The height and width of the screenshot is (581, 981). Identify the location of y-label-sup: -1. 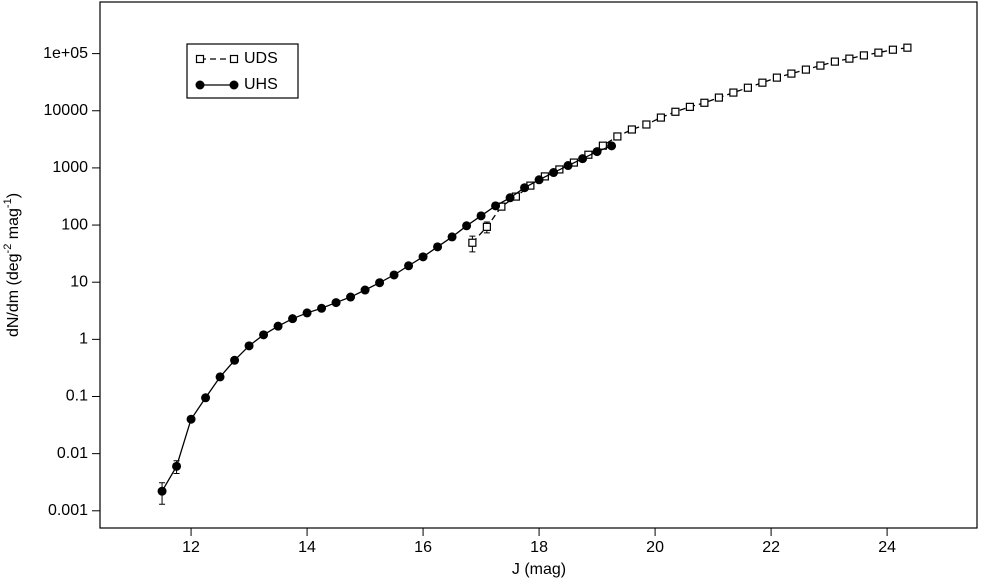
(8, 203).